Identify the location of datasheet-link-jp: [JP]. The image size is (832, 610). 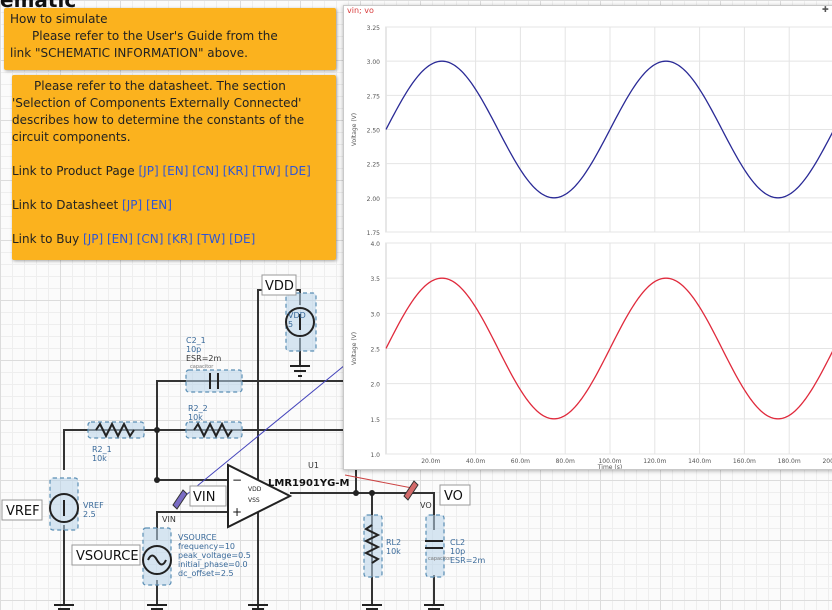
(132, 205).